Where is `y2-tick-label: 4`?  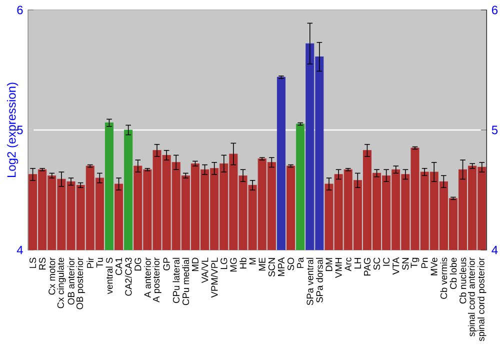 y2-tick-label: 4 is located at coordinates (495, 250).